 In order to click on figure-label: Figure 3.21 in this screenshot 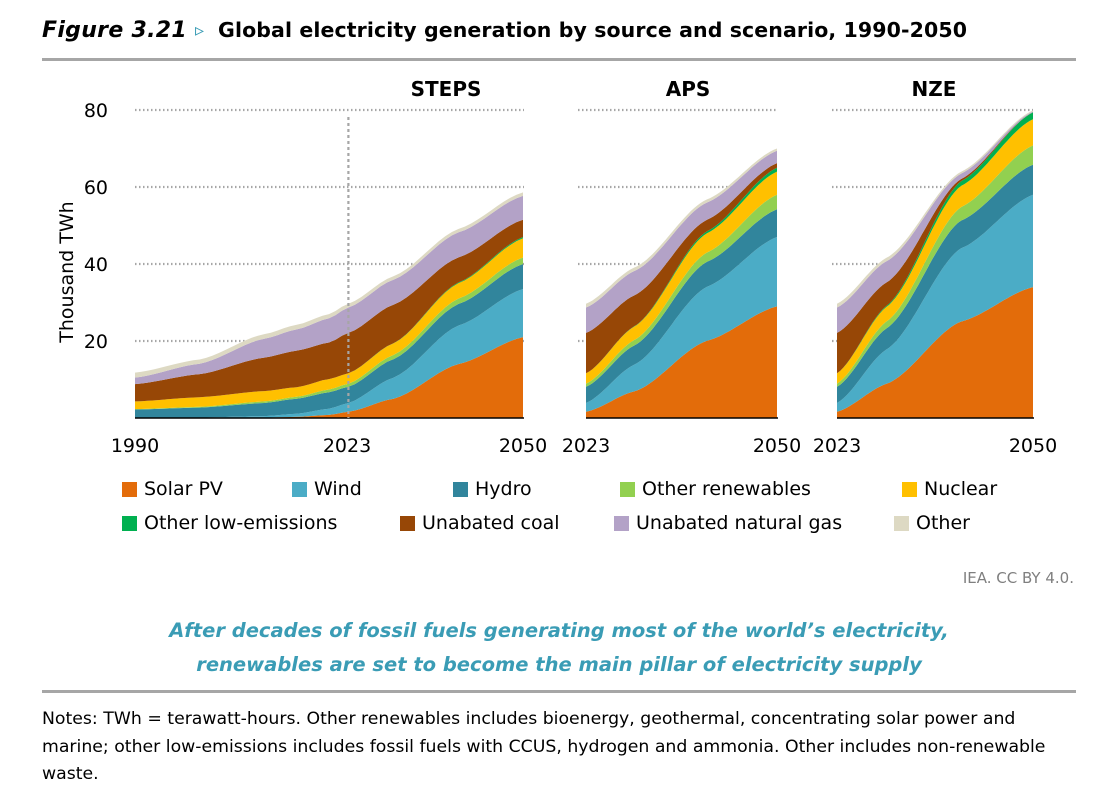, I will do `click(114, 30)`.